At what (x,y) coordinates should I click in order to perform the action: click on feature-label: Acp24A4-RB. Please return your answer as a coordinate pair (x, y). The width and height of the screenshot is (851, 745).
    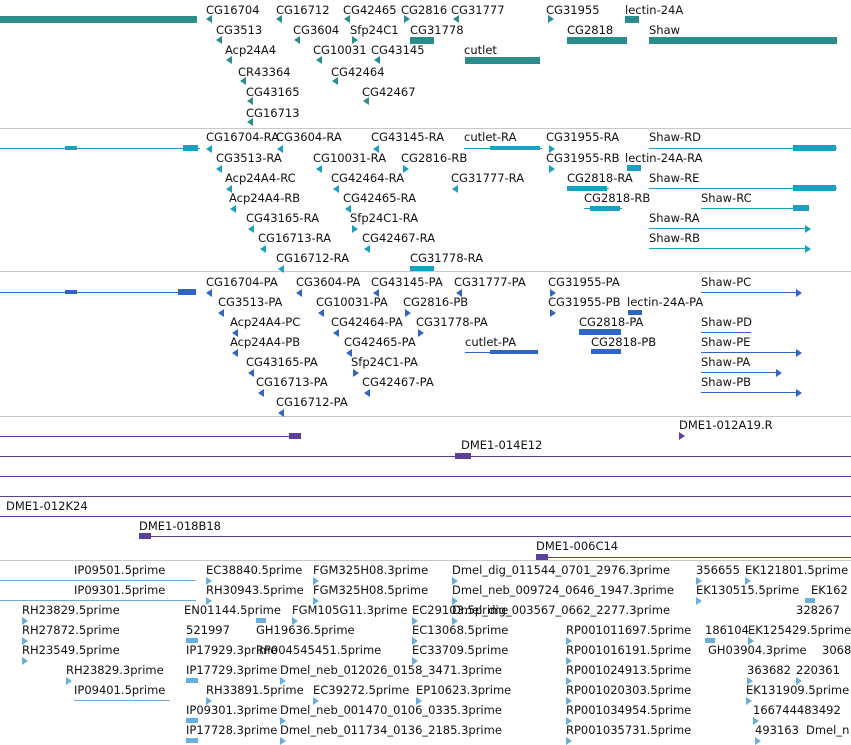
    Looking at the image, I should click on (265, 198).